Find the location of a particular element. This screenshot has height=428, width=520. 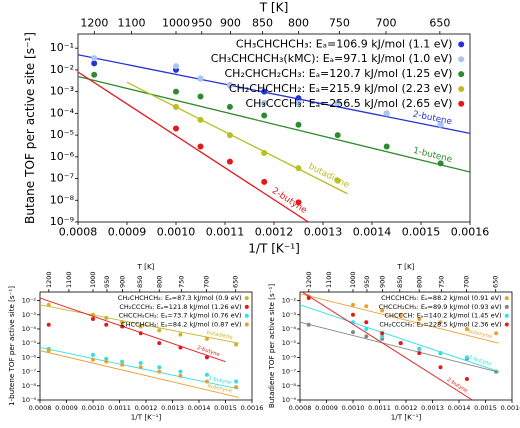

legend-label: CH₃CCCH₃: Eₐ=256.5 kJ/mol (2.65 eV) is located at coordinates (348, 103).